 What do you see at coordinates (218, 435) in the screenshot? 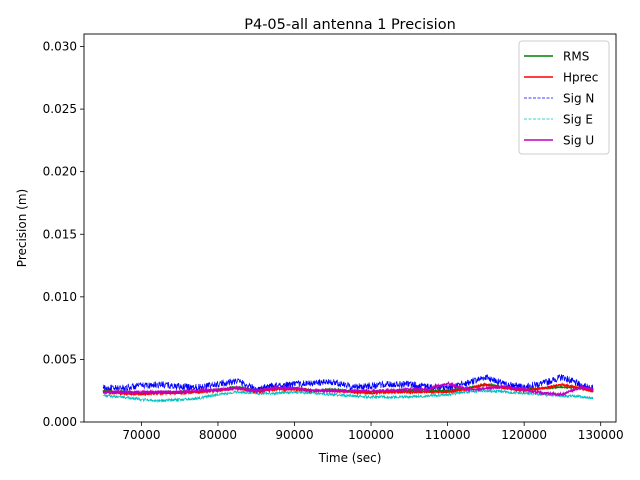
I see `x-tick-label: 80000` at bounding box center [218, 435].